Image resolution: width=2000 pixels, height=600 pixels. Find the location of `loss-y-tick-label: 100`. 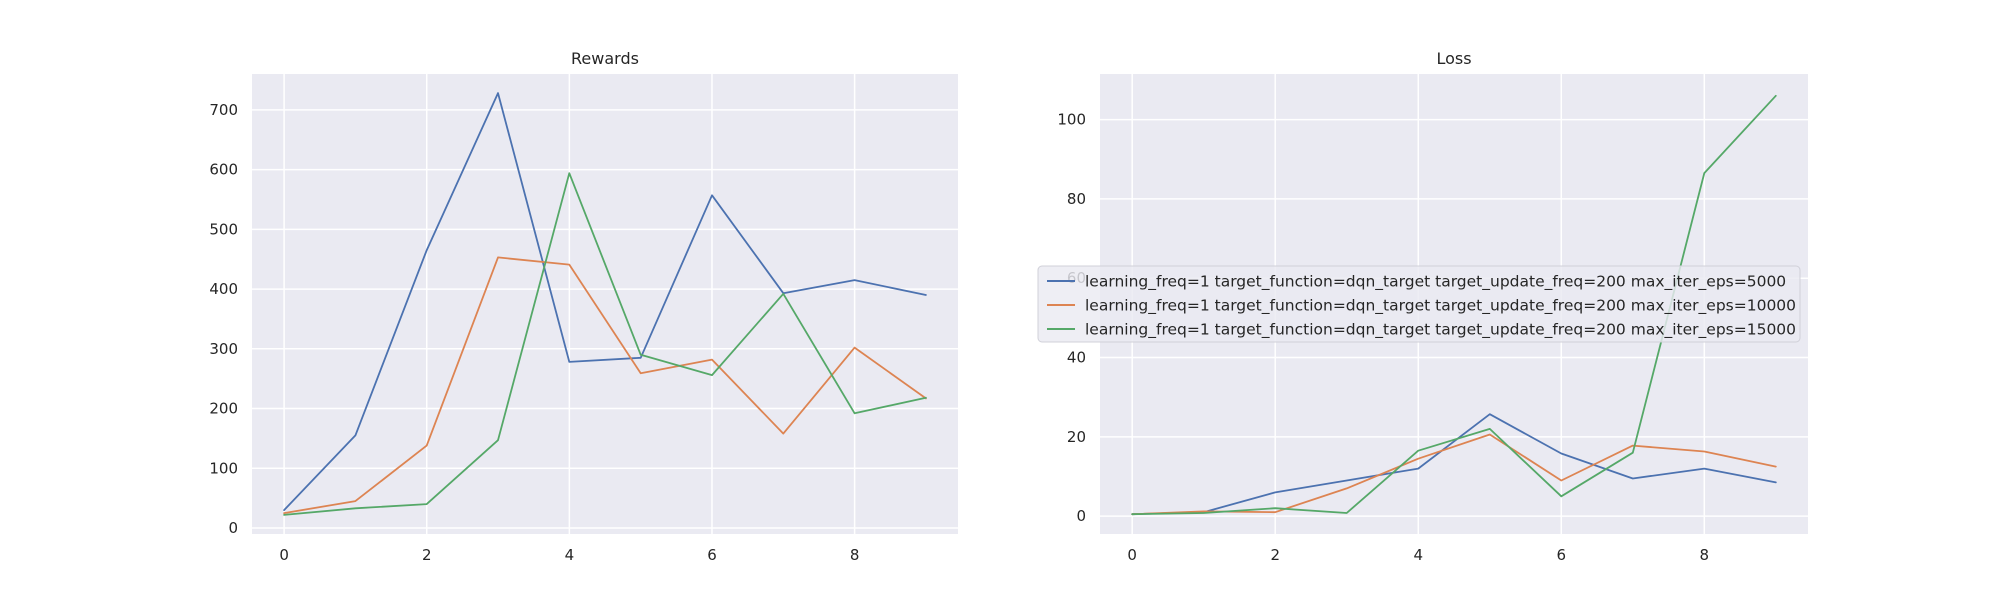

loss-y-tick-label: 100 is located at coordinates (1071, 120).